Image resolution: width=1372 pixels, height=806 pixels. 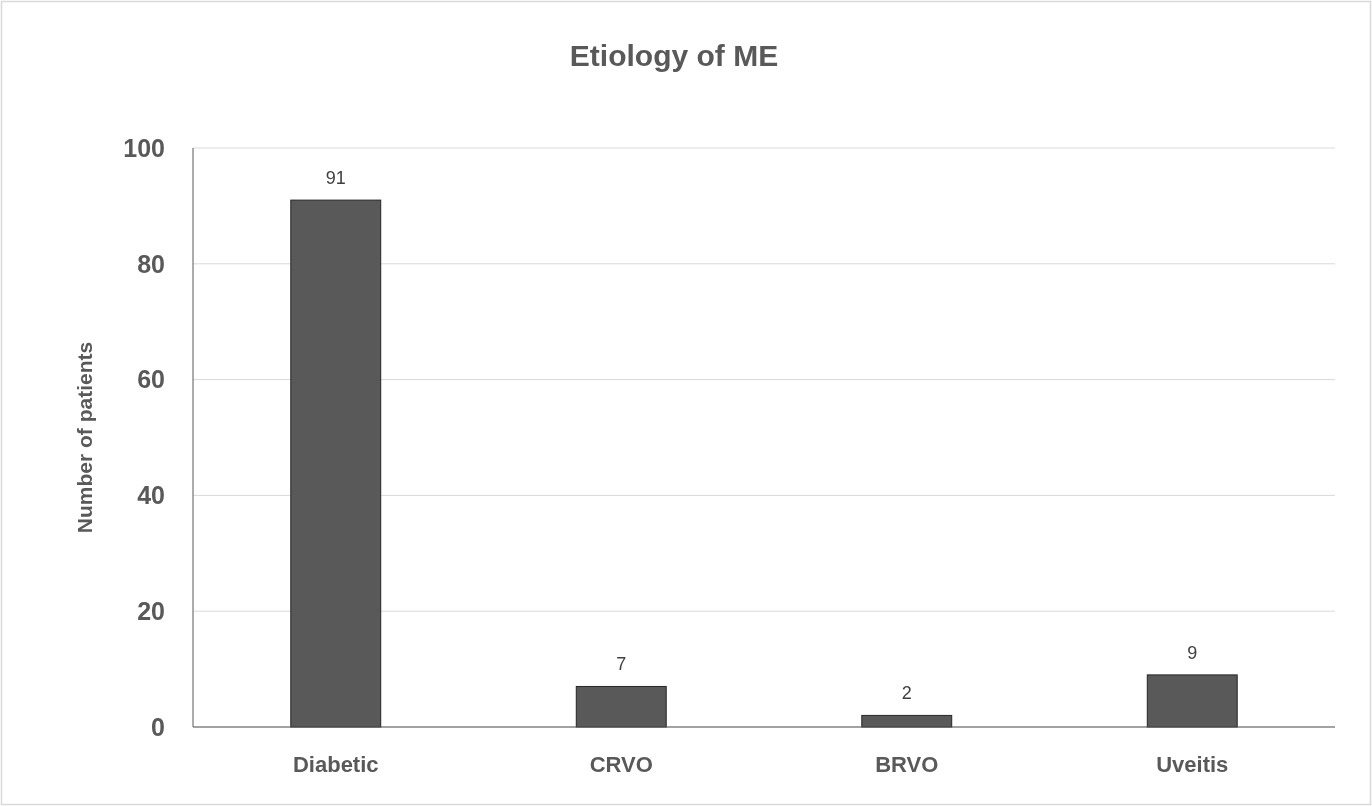 What do you see at coordinates (151, 610) in the screenshot?
I see `y-tick-label: 20` at bounding box center [151, 610].